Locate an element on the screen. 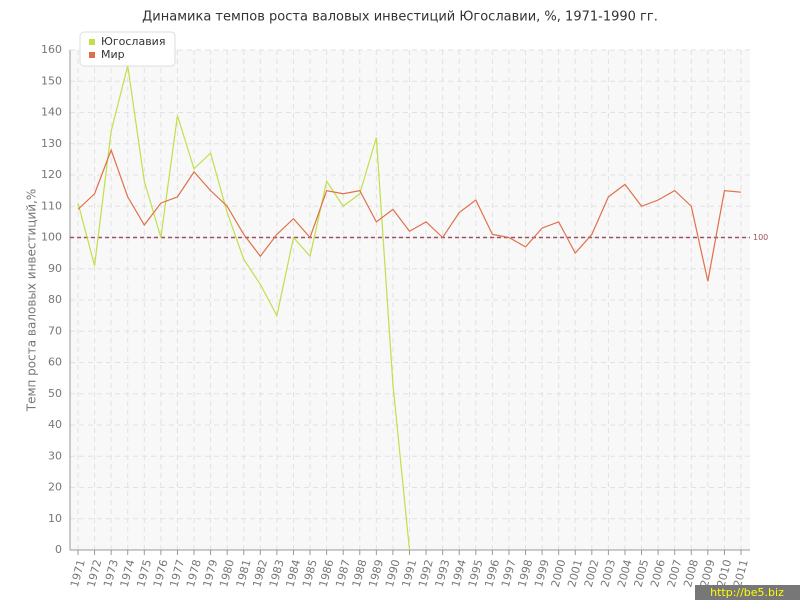 Image resolution: width=800 pixels, height=600 pixels. y-tick-label: 100 is located at coordinates (51, 237).